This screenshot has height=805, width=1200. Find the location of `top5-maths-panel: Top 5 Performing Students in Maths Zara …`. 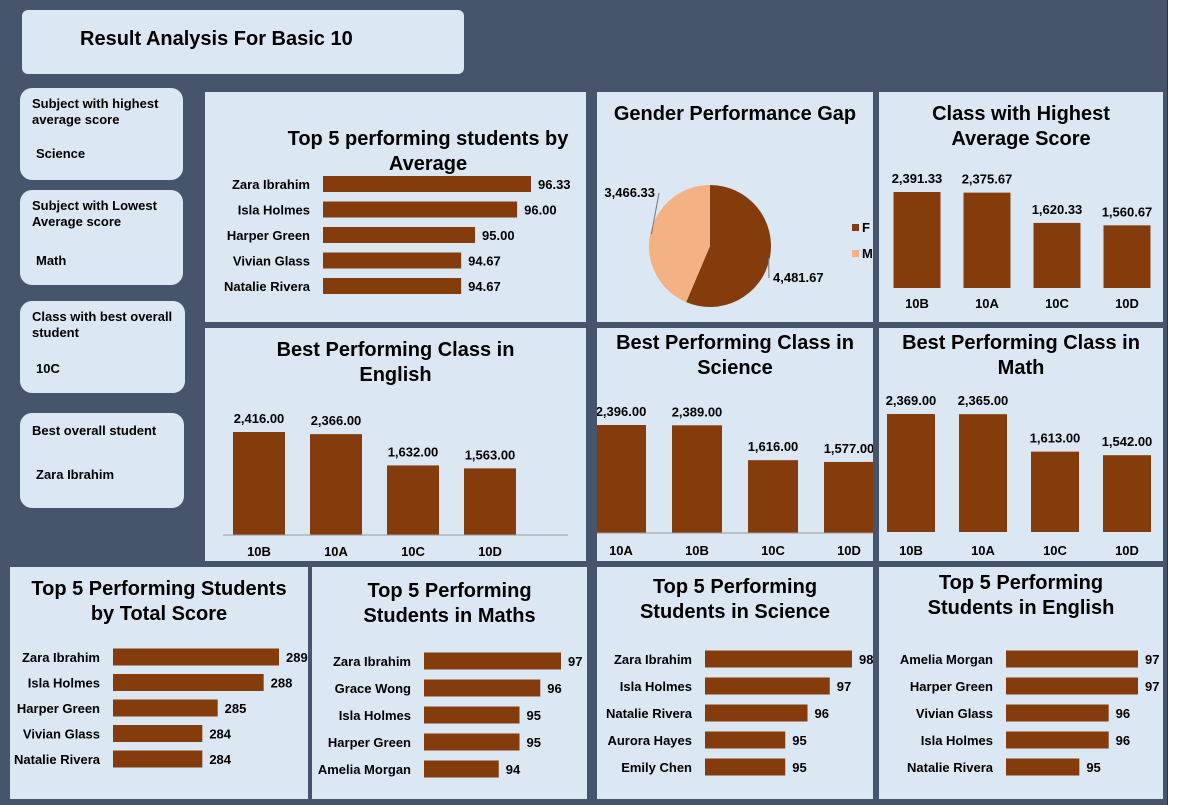

top5-maths-panel: Top 5 Performing Students in Maths Zara … is located at coordinates (449, 683).